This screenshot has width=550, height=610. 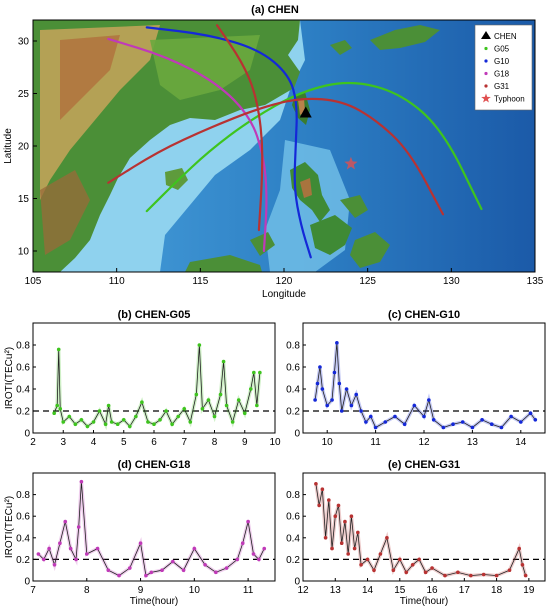 What do you see at coordinates (486, 73) in the screenshot?
I see `legend-icon-g18` at bounding box center [486, 73].